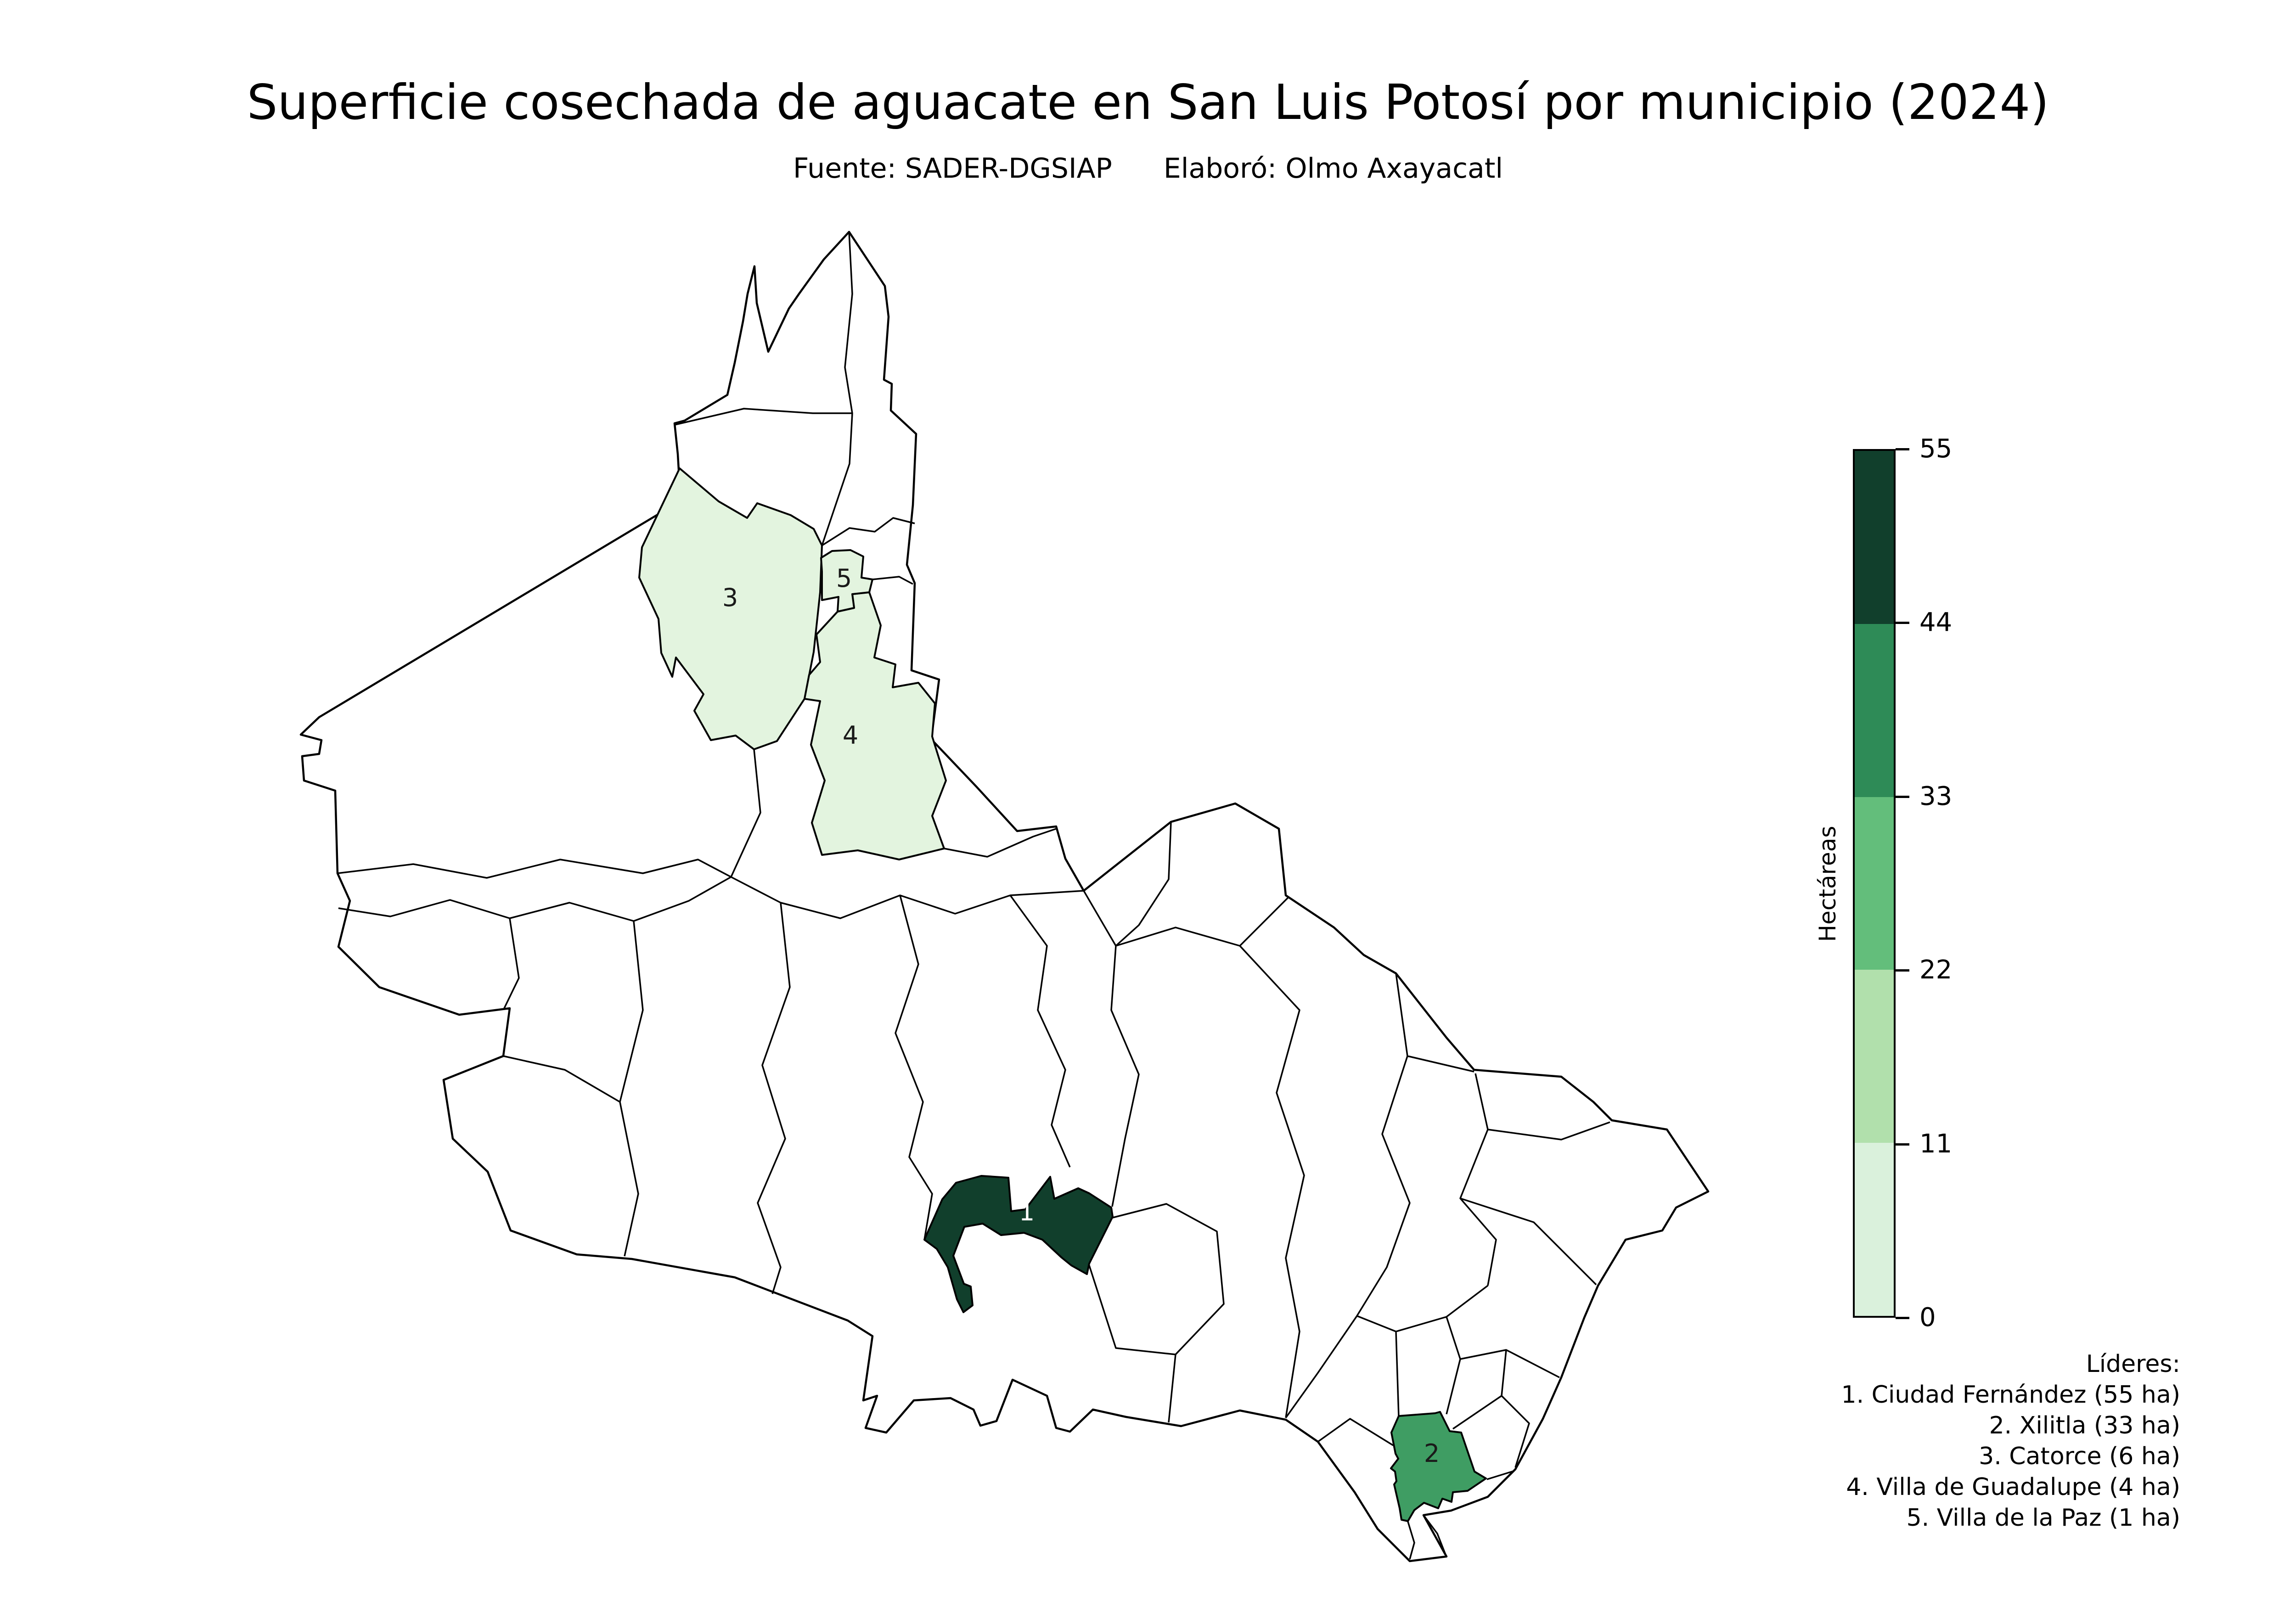 The image size is (2296, 1607). I want to click on colorbar, so click(1874, 883).